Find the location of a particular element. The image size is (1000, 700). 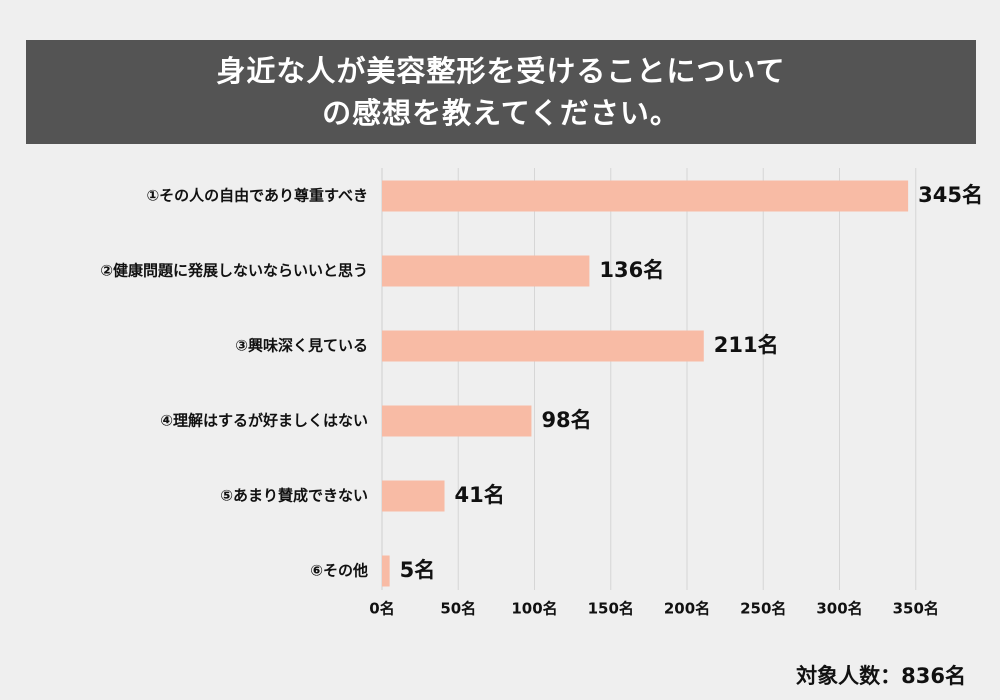

category-label: ①その人の自由であり尊重すべき is located at coordinates (257, 196).